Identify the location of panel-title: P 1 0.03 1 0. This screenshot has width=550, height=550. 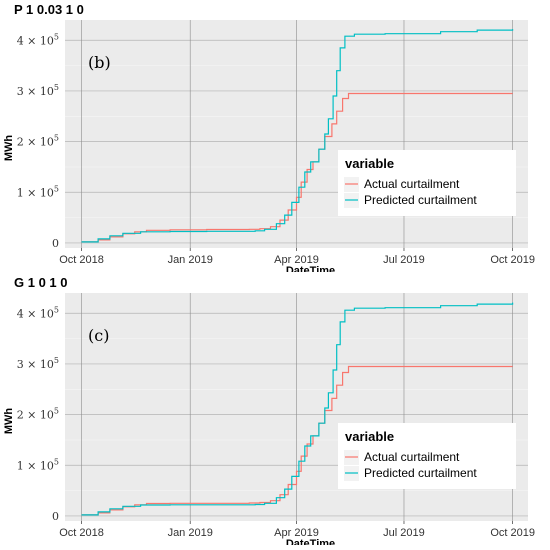
(49, 9).